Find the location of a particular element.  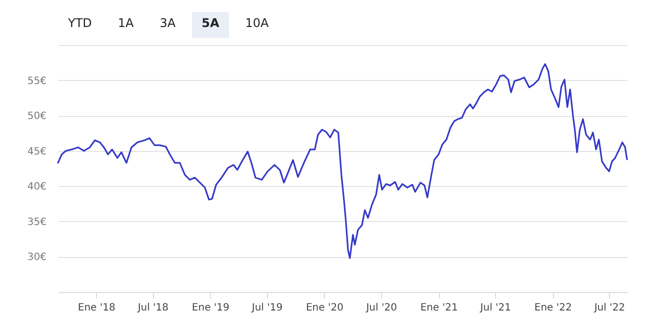

y-tick-label: 35€ is located at coordinates (36, 222).